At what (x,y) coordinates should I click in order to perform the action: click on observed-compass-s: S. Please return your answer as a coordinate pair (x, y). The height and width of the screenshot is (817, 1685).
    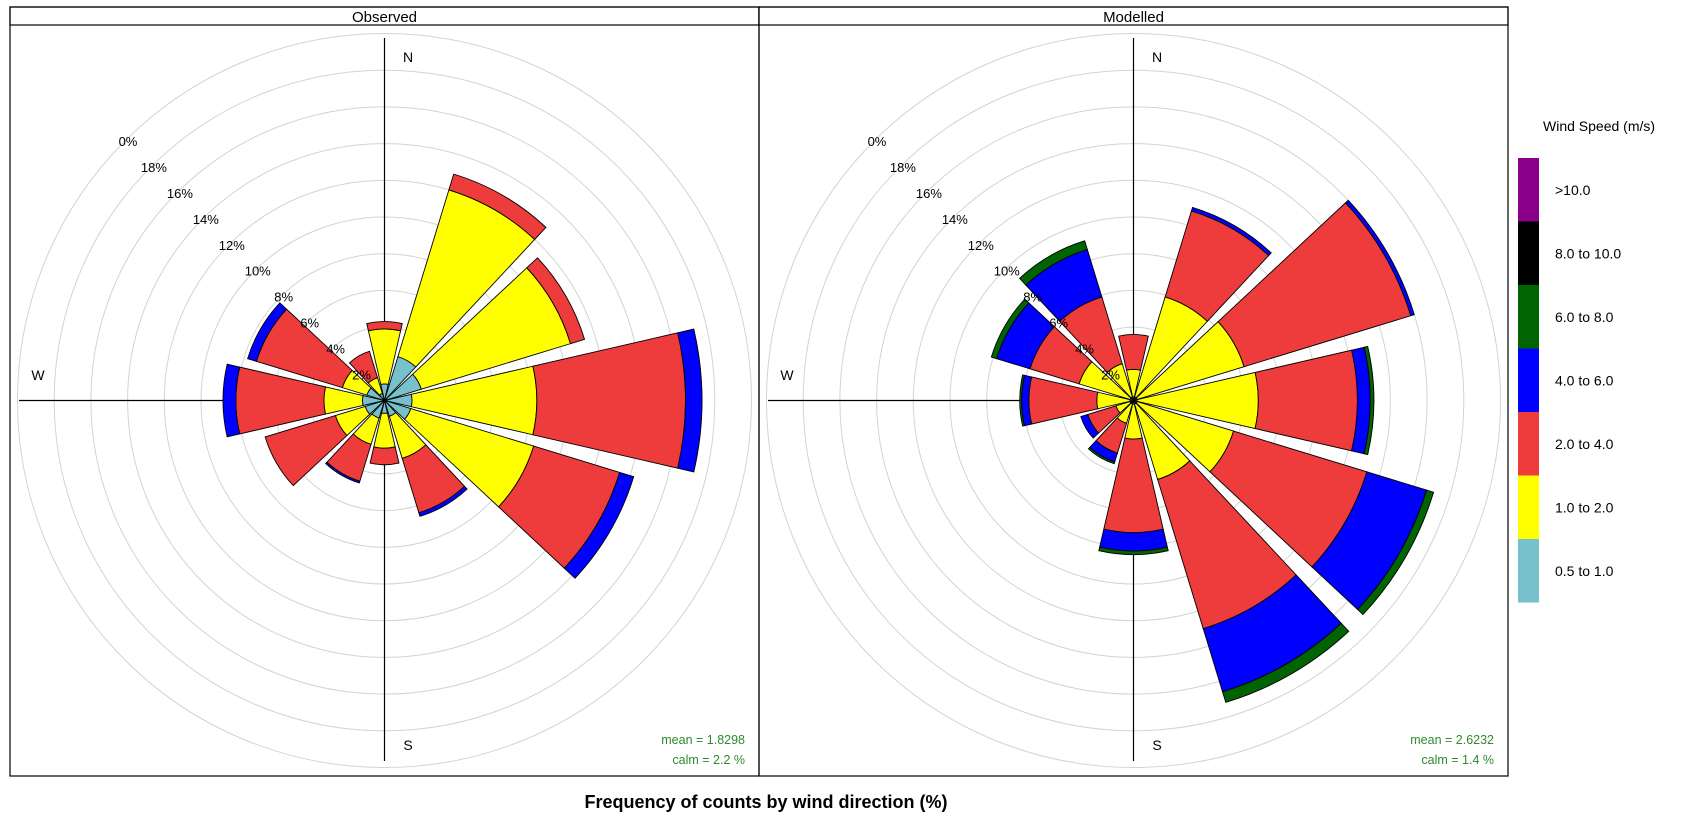
    Looking at the image, I should click on (407, 745).